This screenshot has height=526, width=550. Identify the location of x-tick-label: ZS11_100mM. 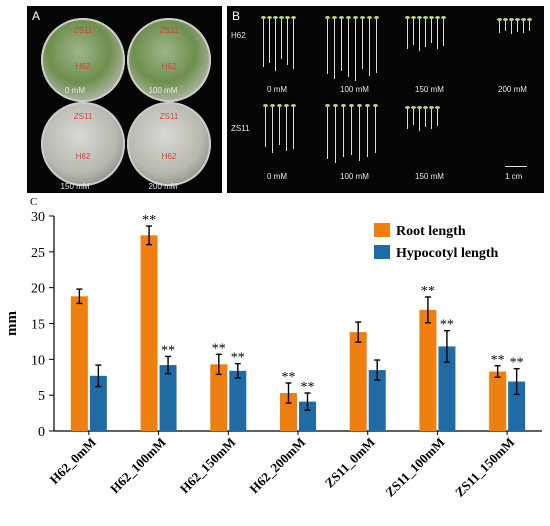
(414, 467).